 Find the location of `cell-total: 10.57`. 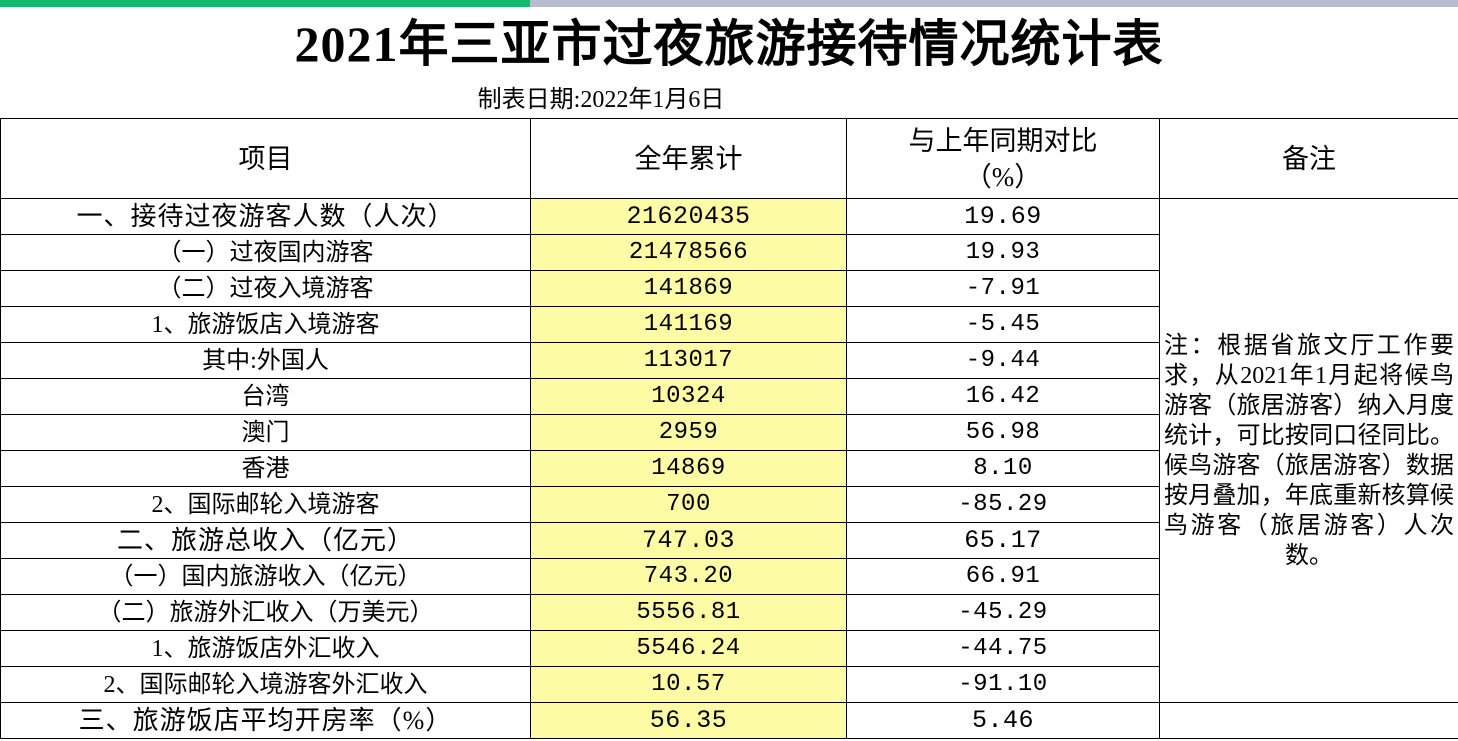

cell-total: 10.57 is located at coordinates (688, 684).